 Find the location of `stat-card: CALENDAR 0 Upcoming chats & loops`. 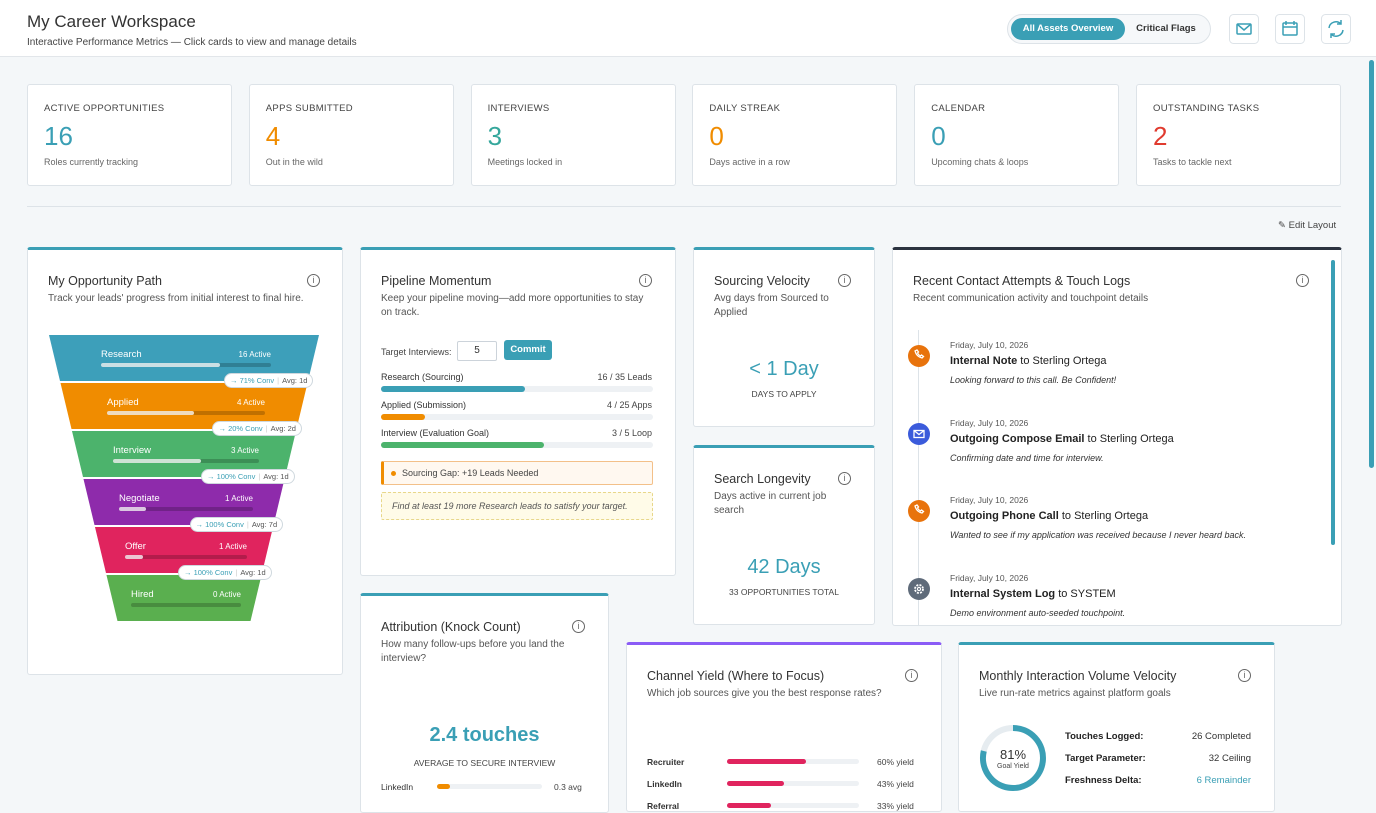

stat-card: CALENDAR 0 Upcoming chats & loops is located at coordinates (1017, 135).